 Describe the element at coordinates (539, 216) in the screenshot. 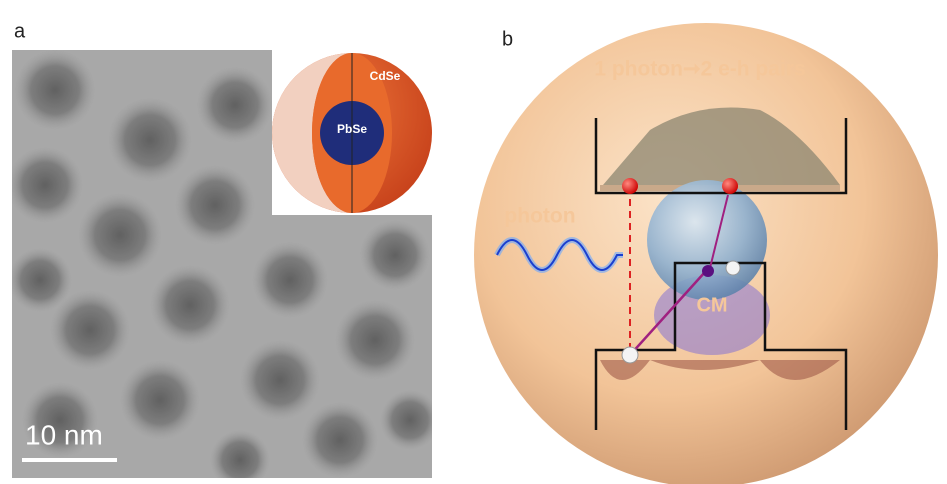

I see `photon-label: photon` at that location.